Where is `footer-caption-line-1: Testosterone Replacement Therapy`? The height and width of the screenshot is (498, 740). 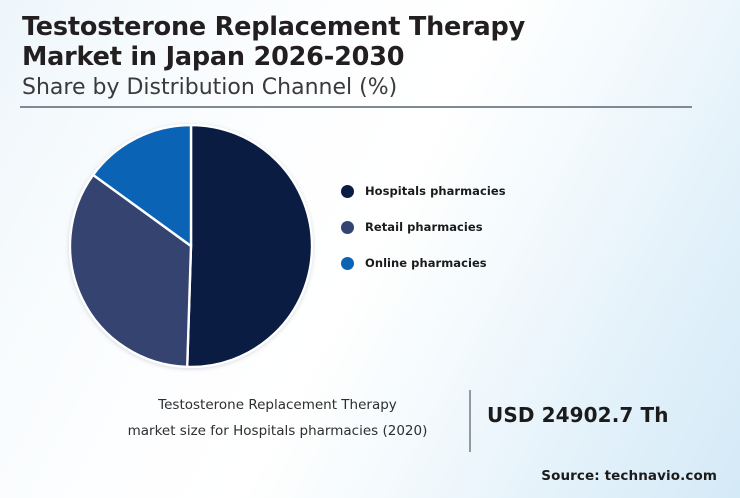 footer-caption-line-1: Testosterone Replacement Therapy is located at coordinates (277, 405).